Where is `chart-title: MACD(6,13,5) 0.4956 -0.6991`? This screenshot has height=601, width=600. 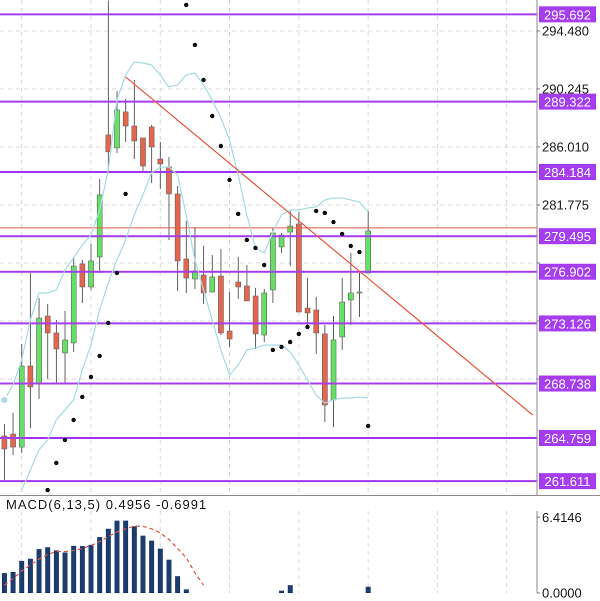
chart-title: MACD(6,13,5) 0.4956 -0.6991 is located at coordinates (107, 504).